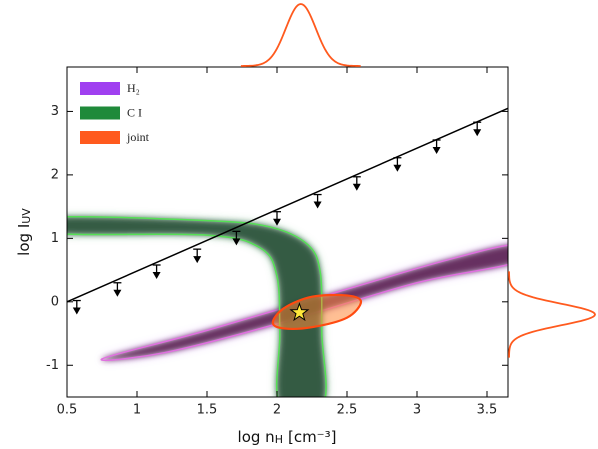 The image size is (598, 449). Describe the element at coordinates (55, 238) in the screenshot. I see `y-tick-label: 1` at that location.